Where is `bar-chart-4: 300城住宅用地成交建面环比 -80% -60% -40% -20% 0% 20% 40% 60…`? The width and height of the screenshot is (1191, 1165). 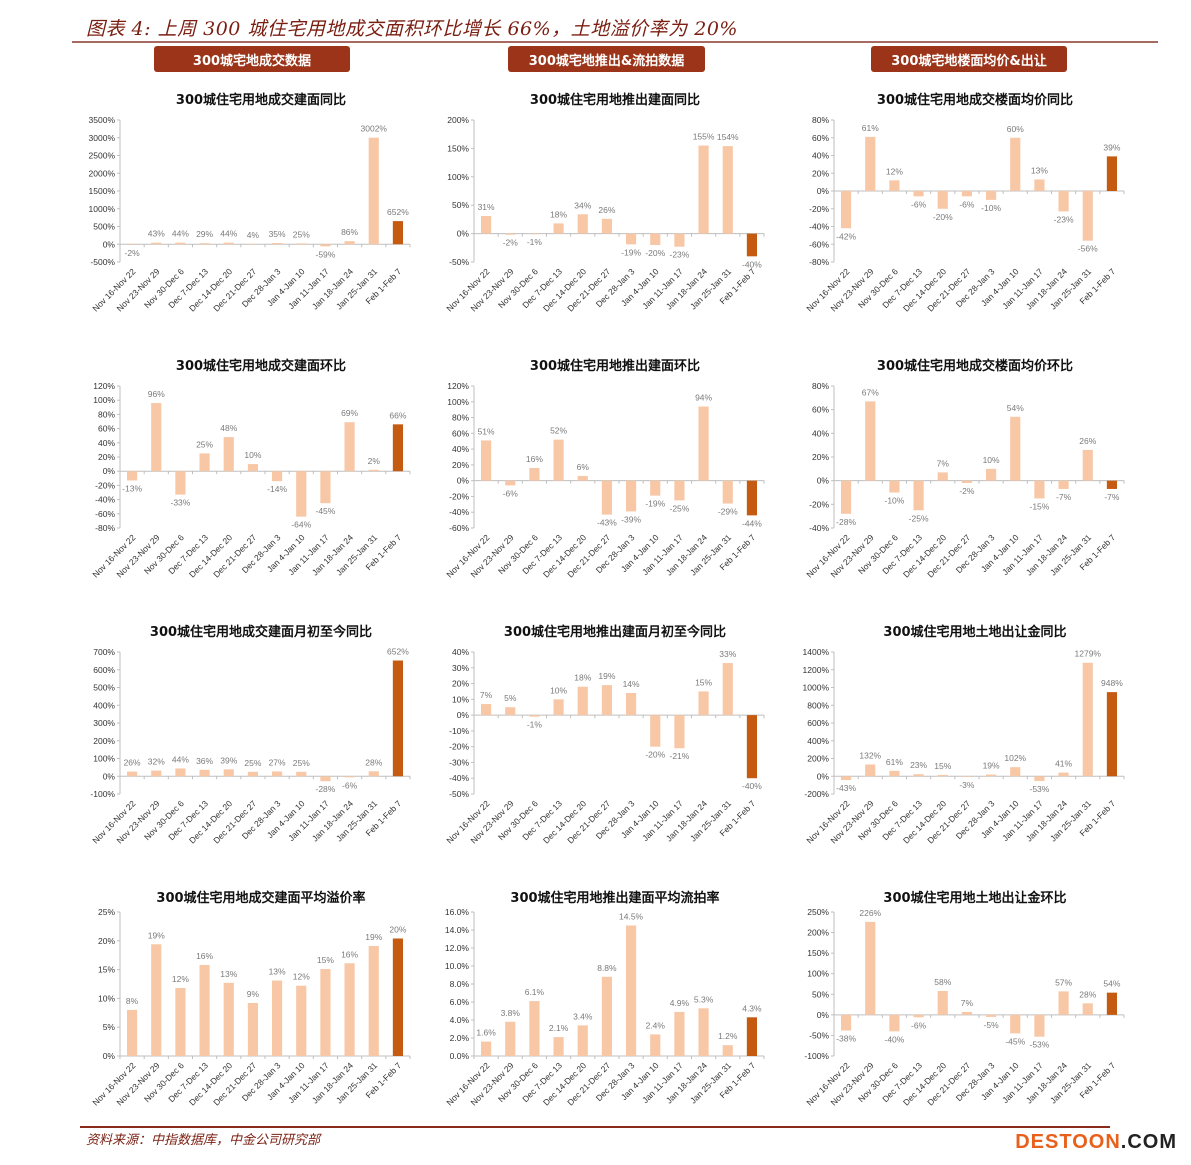
bar-chart-4: 300城住宅用地成交建面环比 -80% -60% -40% -20% 0% 20% 40% 60… is located at coordinates (249, 480).